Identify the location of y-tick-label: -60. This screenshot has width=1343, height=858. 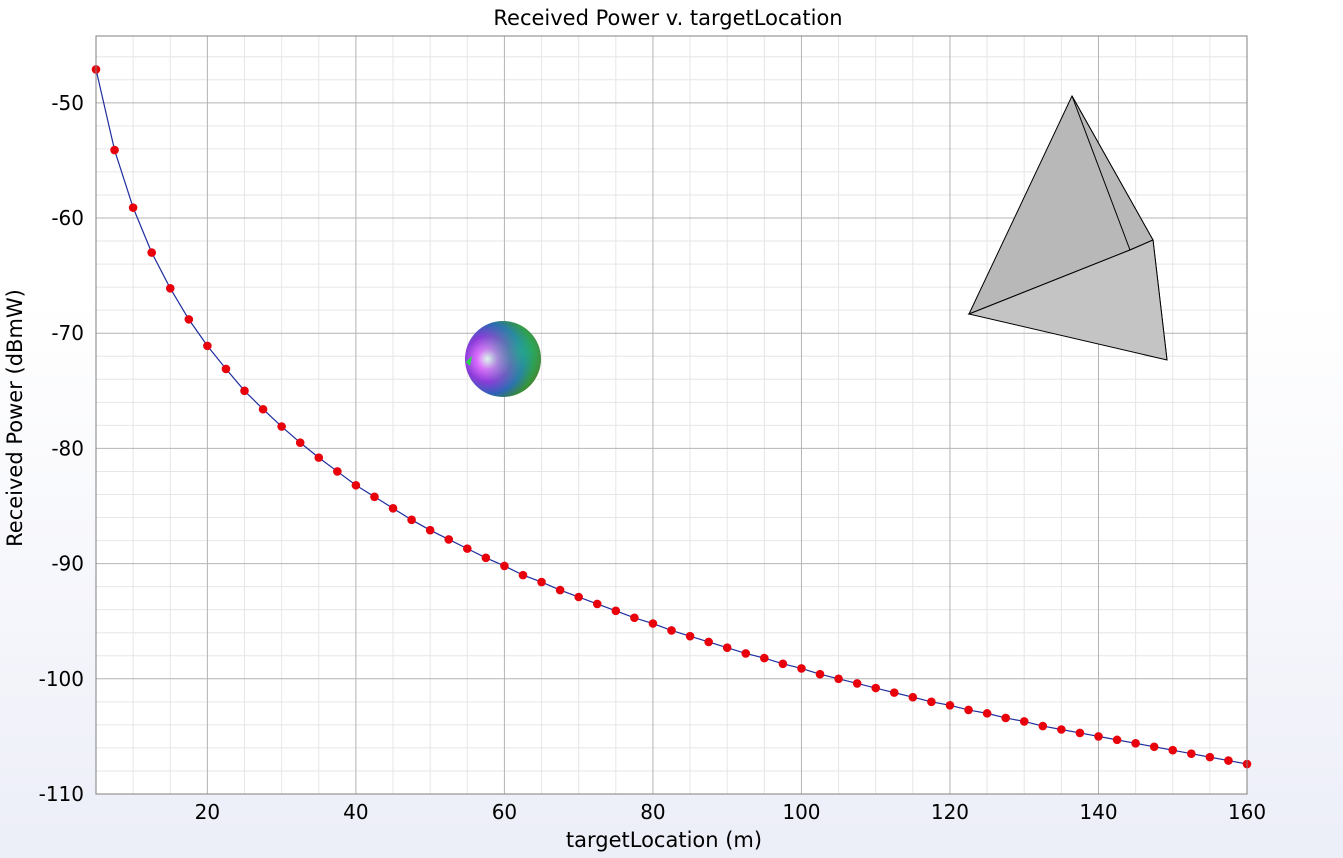
(67, 218).